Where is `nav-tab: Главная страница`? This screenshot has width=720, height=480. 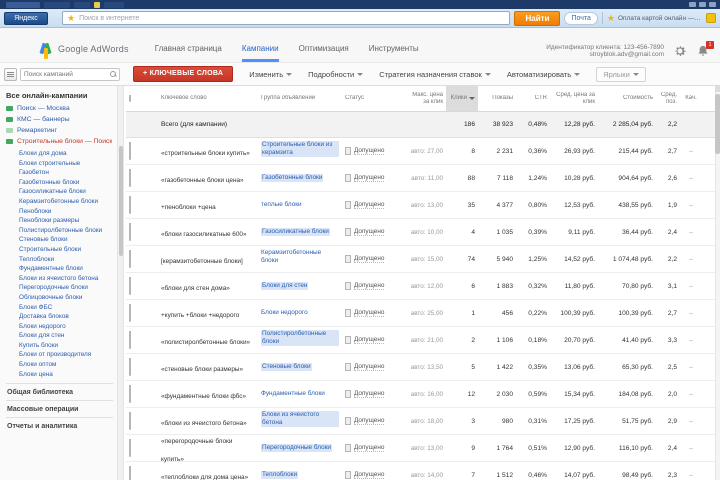 nav-tab: Главная страница is located at coordinates (188, 48).